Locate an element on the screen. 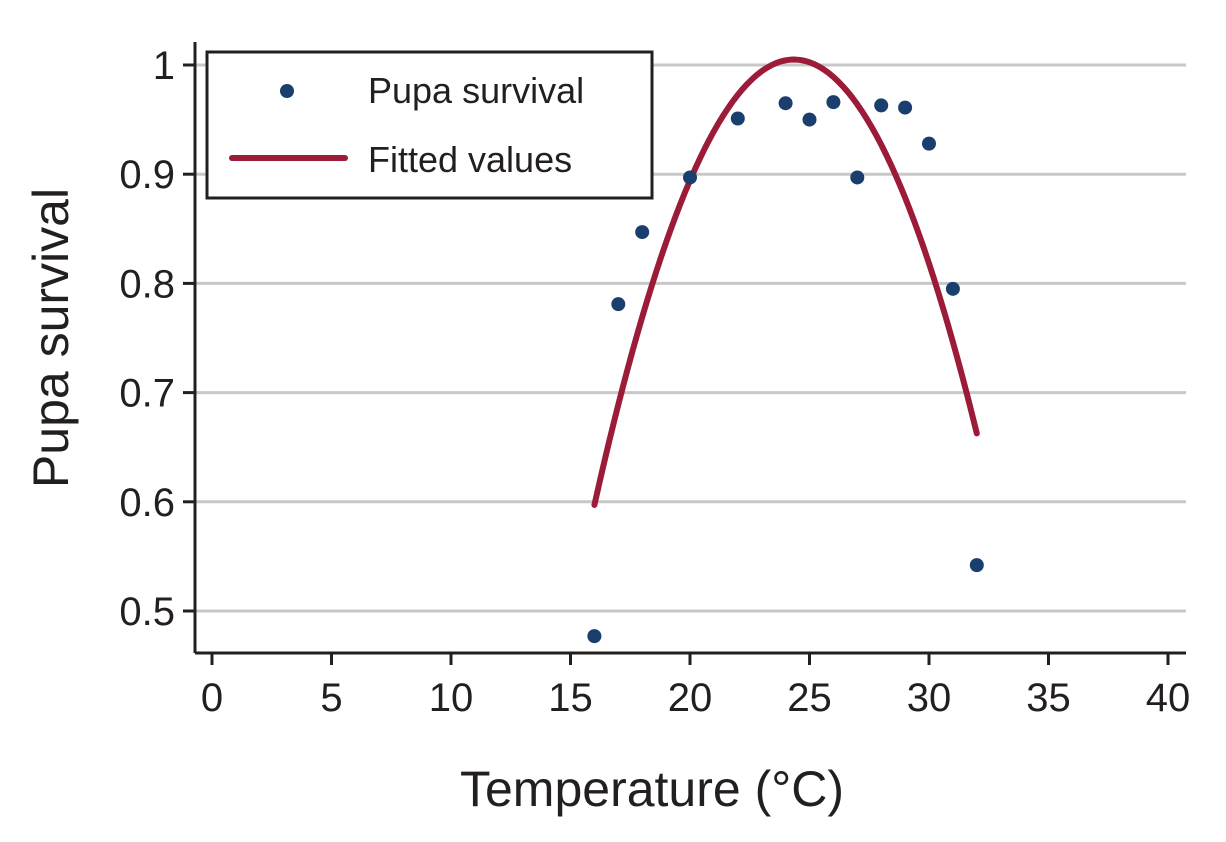 This screenshot has width=1226, height=842. y-axis-title: Pupa survival is located at coordinates (51, 338).